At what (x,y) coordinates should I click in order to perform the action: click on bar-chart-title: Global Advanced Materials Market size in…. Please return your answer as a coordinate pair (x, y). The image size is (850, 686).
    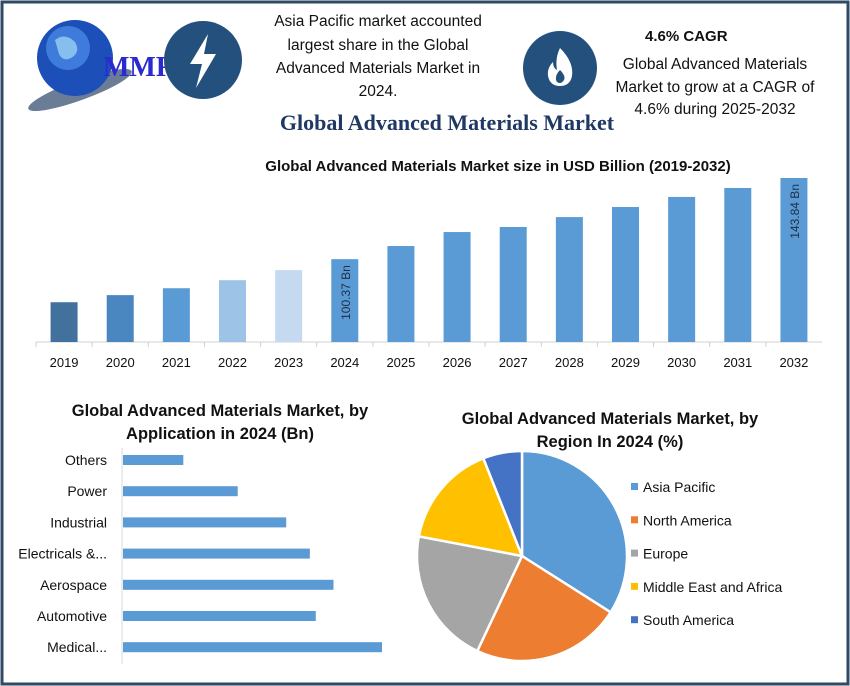
    Looking at the image, I should click on (497, 166).